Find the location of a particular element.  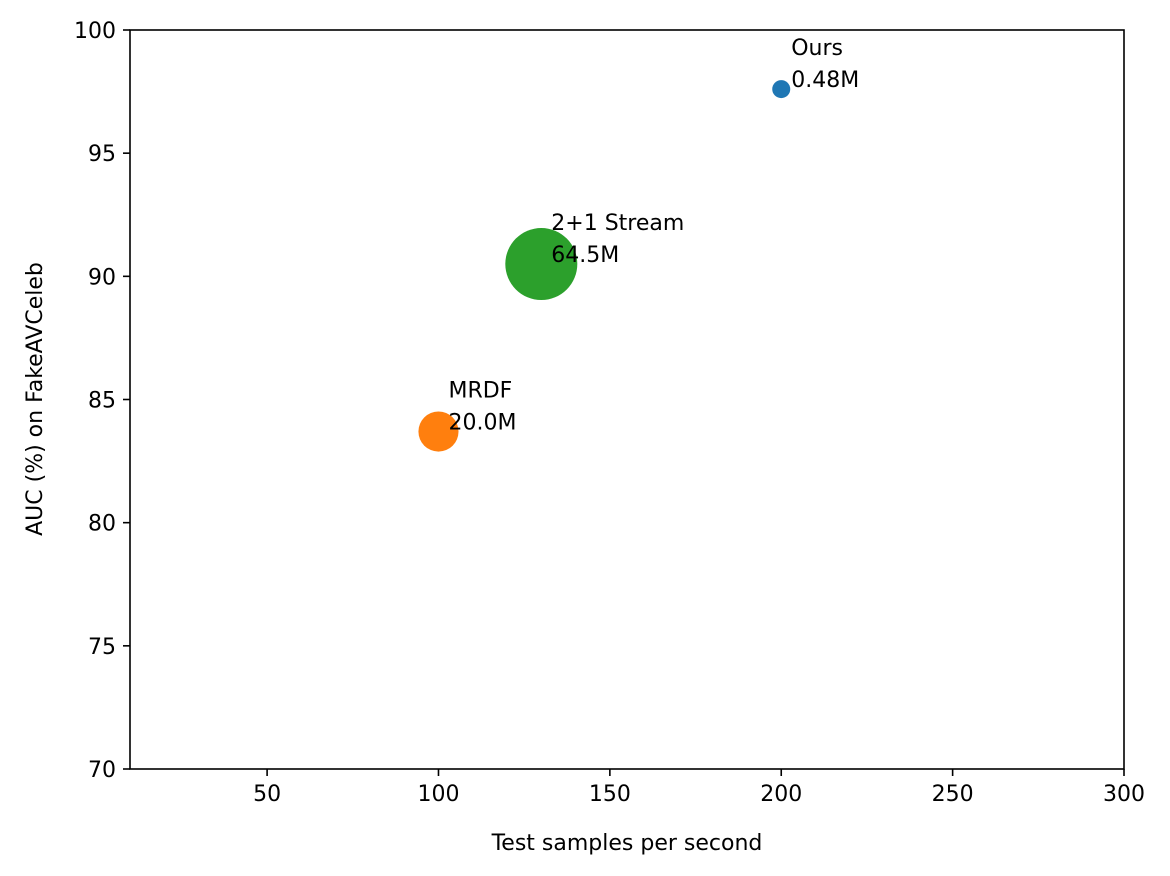

x-axis-ticks: 50 100 150 200 250 300 is located at coordinates (699, 788).